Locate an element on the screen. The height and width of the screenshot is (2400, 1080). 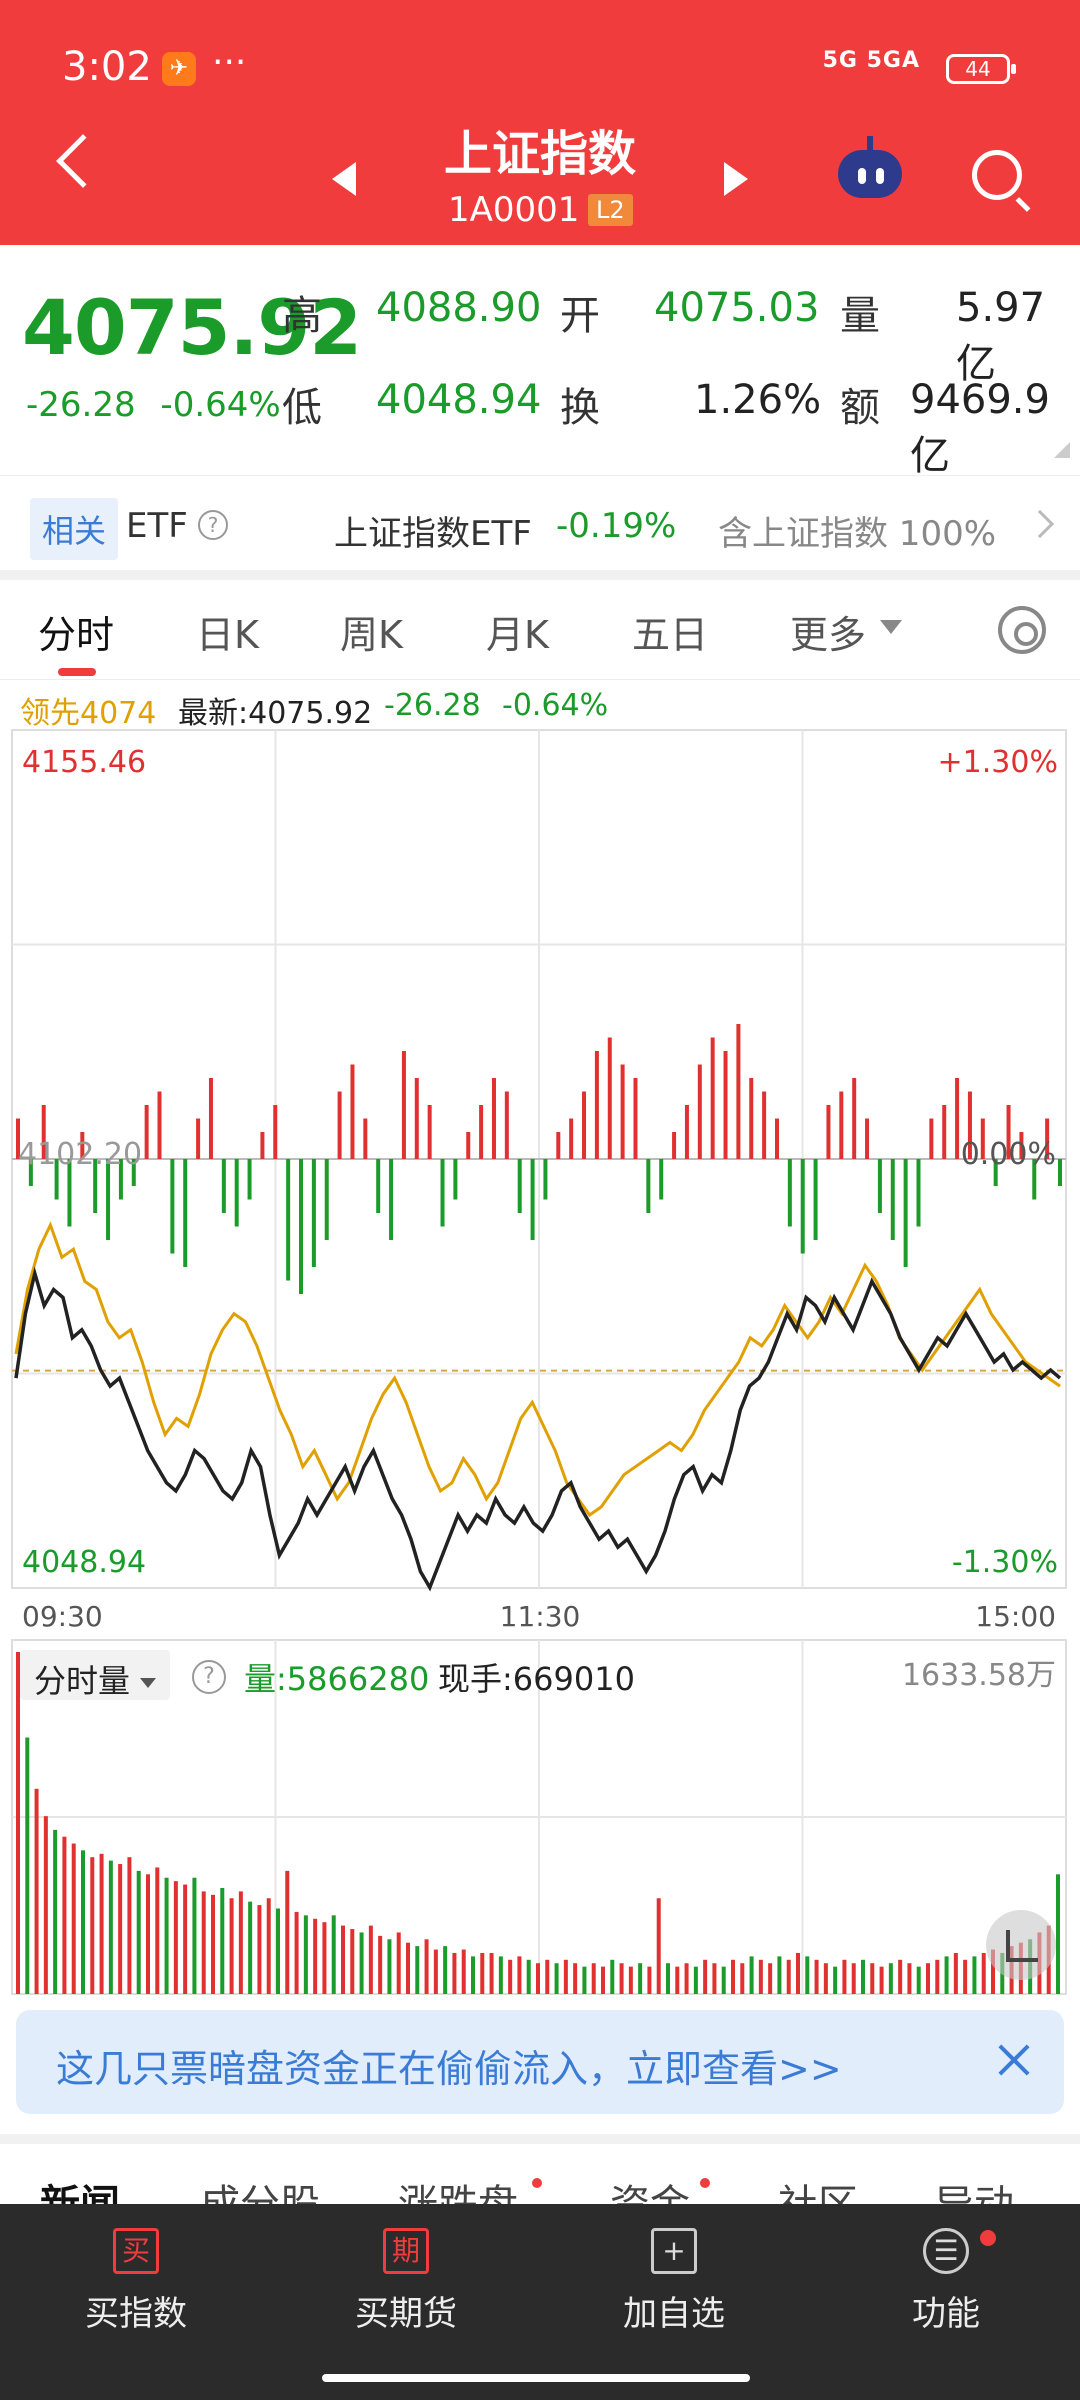
previous-stock-icon is located at coordinates (344, 179).